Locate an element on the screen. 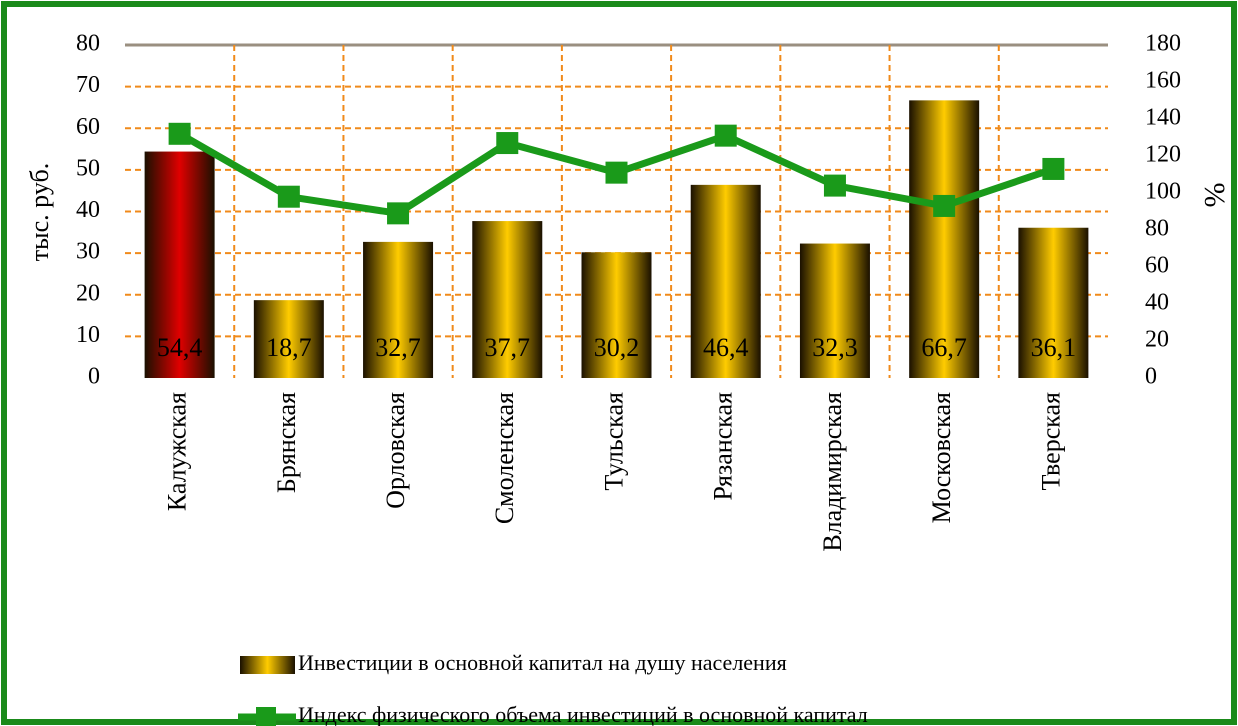 The height and width of the screenshot is (726, 1238). data-label: 54,4 is located at coordinates (180, 347).